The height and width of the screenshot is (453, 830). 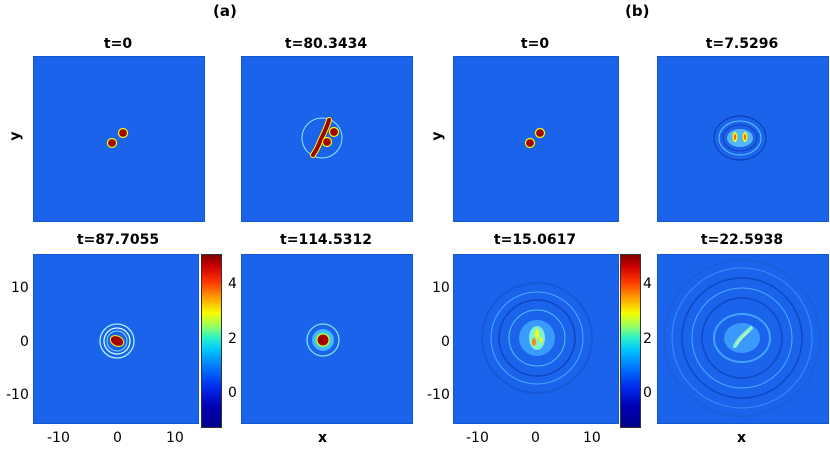 What do you see at coordinates (647, 284) in the screenshot?
I see `cbar-b-tick-4: 4` at bounding box center [647, 284].